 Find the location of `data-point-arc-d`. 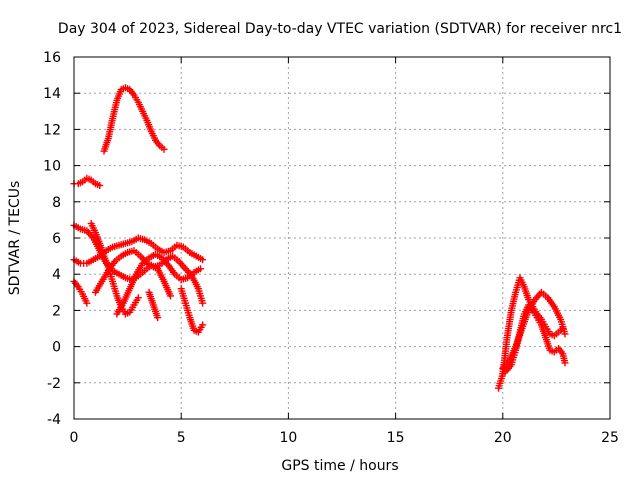

data-point-arc-d is located at coordinates (203, 303).